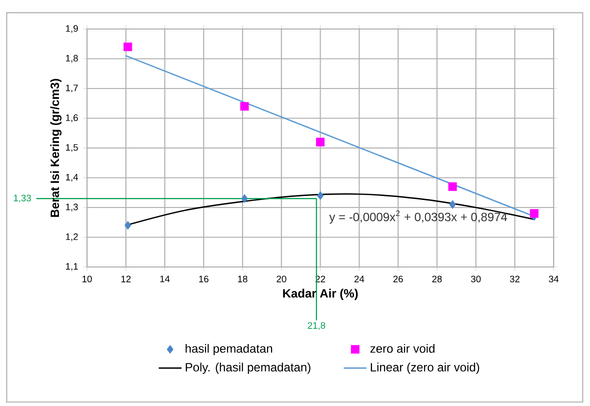  I want to click on y-tick-label: 1,6, so click(72, 118).